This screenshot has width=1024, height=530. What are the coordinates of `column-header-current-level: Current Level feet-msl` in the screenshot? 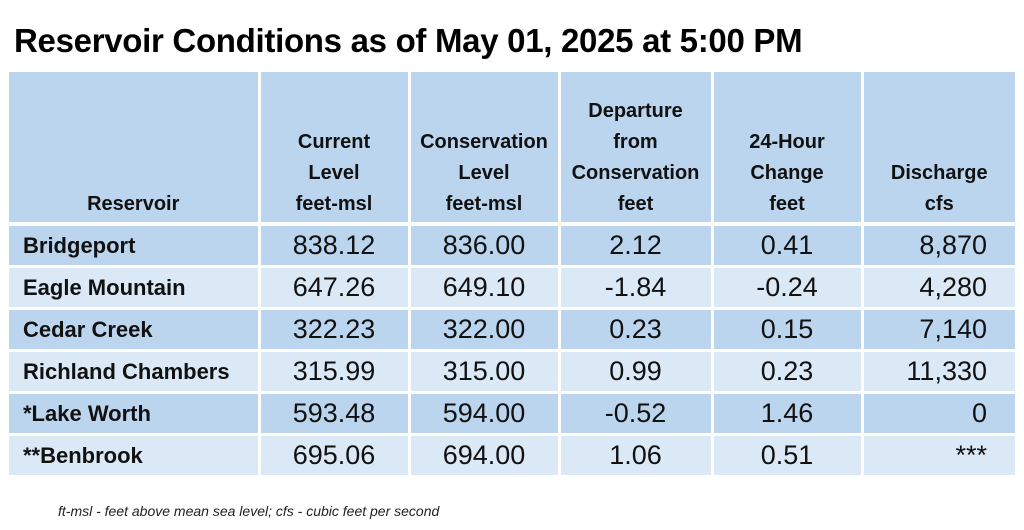 It's located at (333, 148).